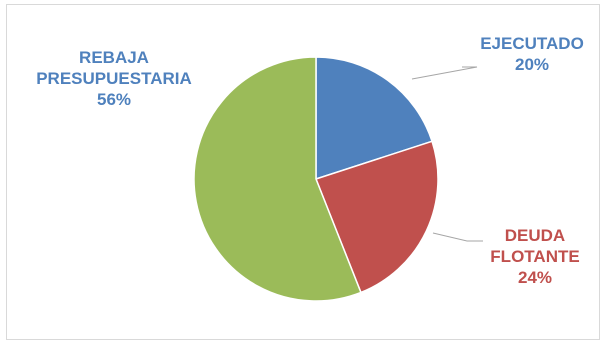 The height and width of the screenshot is (344, 606). Describe the element at coordinates (532, 64) in the screenshot. I see `slice-percent-label-ejecutado: 20%` at that location.